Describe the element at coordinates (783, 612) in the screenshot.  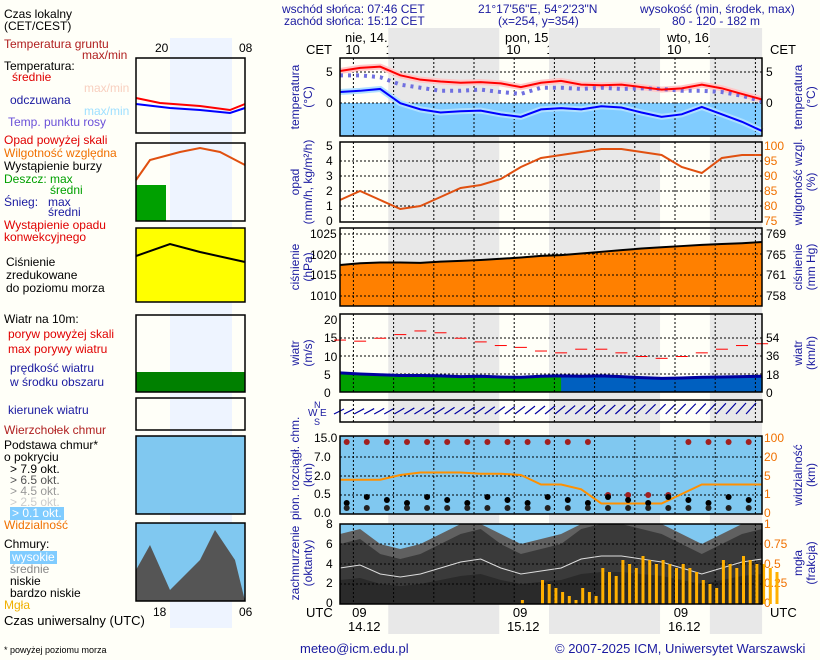
I see `utc-label-right: UTC` at that location.